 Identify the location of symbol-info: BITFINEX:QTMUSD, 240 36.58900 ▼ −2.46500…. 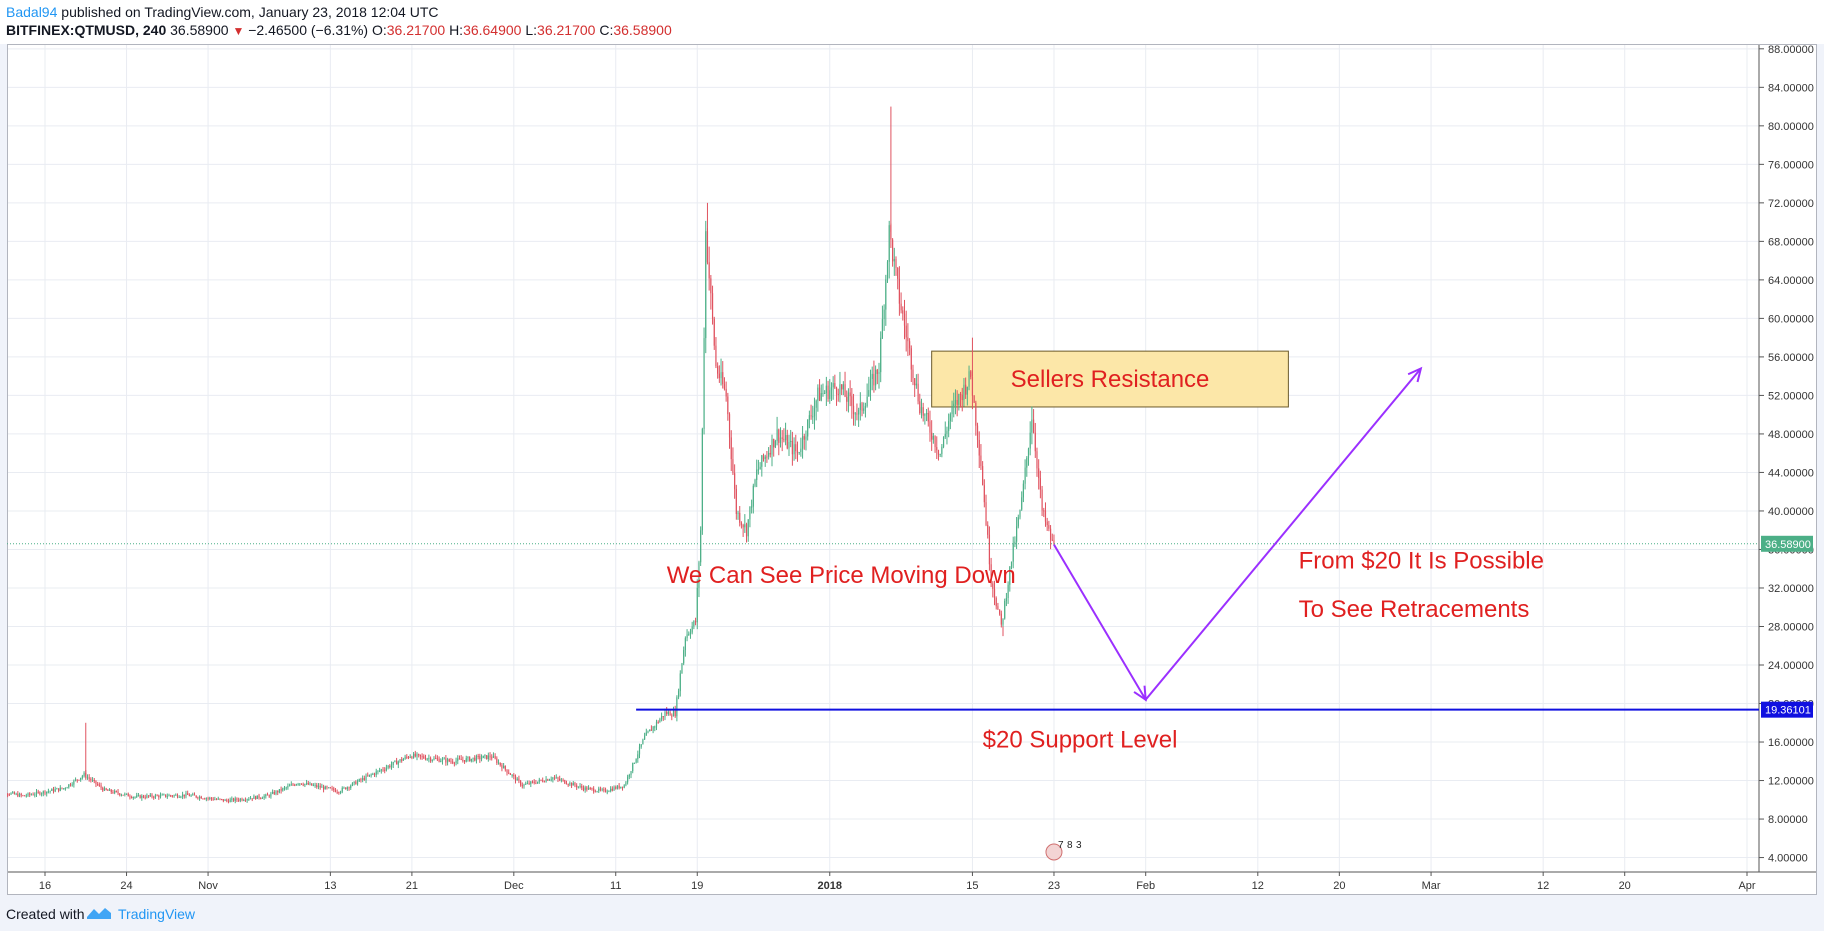
(339, 30).